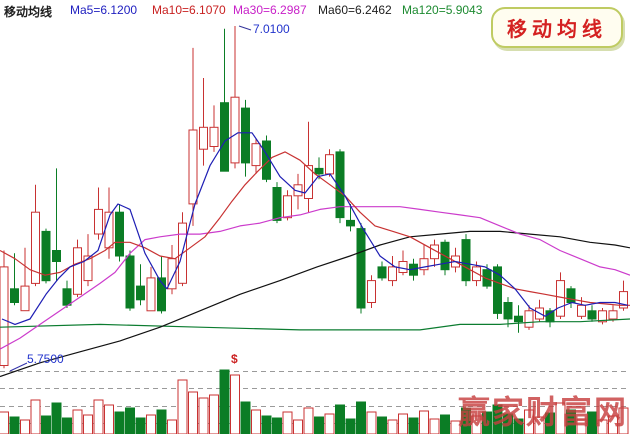 The image size is (630, 434). Describe the element at coordinates (270, 10) in the screenshot. I see `ma30-value-label: Ma30=6.2987` at that location.